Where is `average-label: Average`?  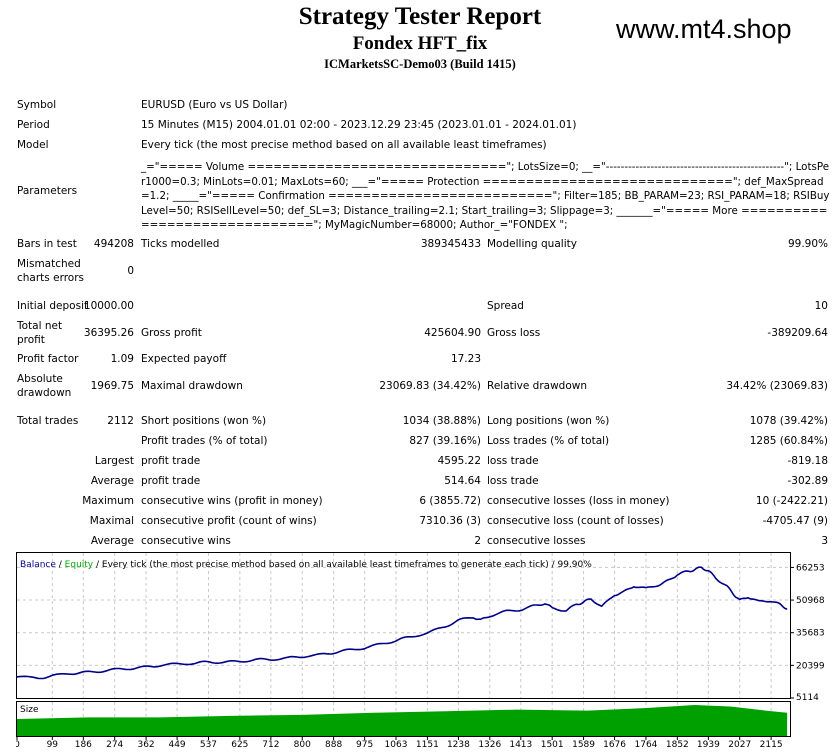 average-label: Average is located at coordinates (112, 481).